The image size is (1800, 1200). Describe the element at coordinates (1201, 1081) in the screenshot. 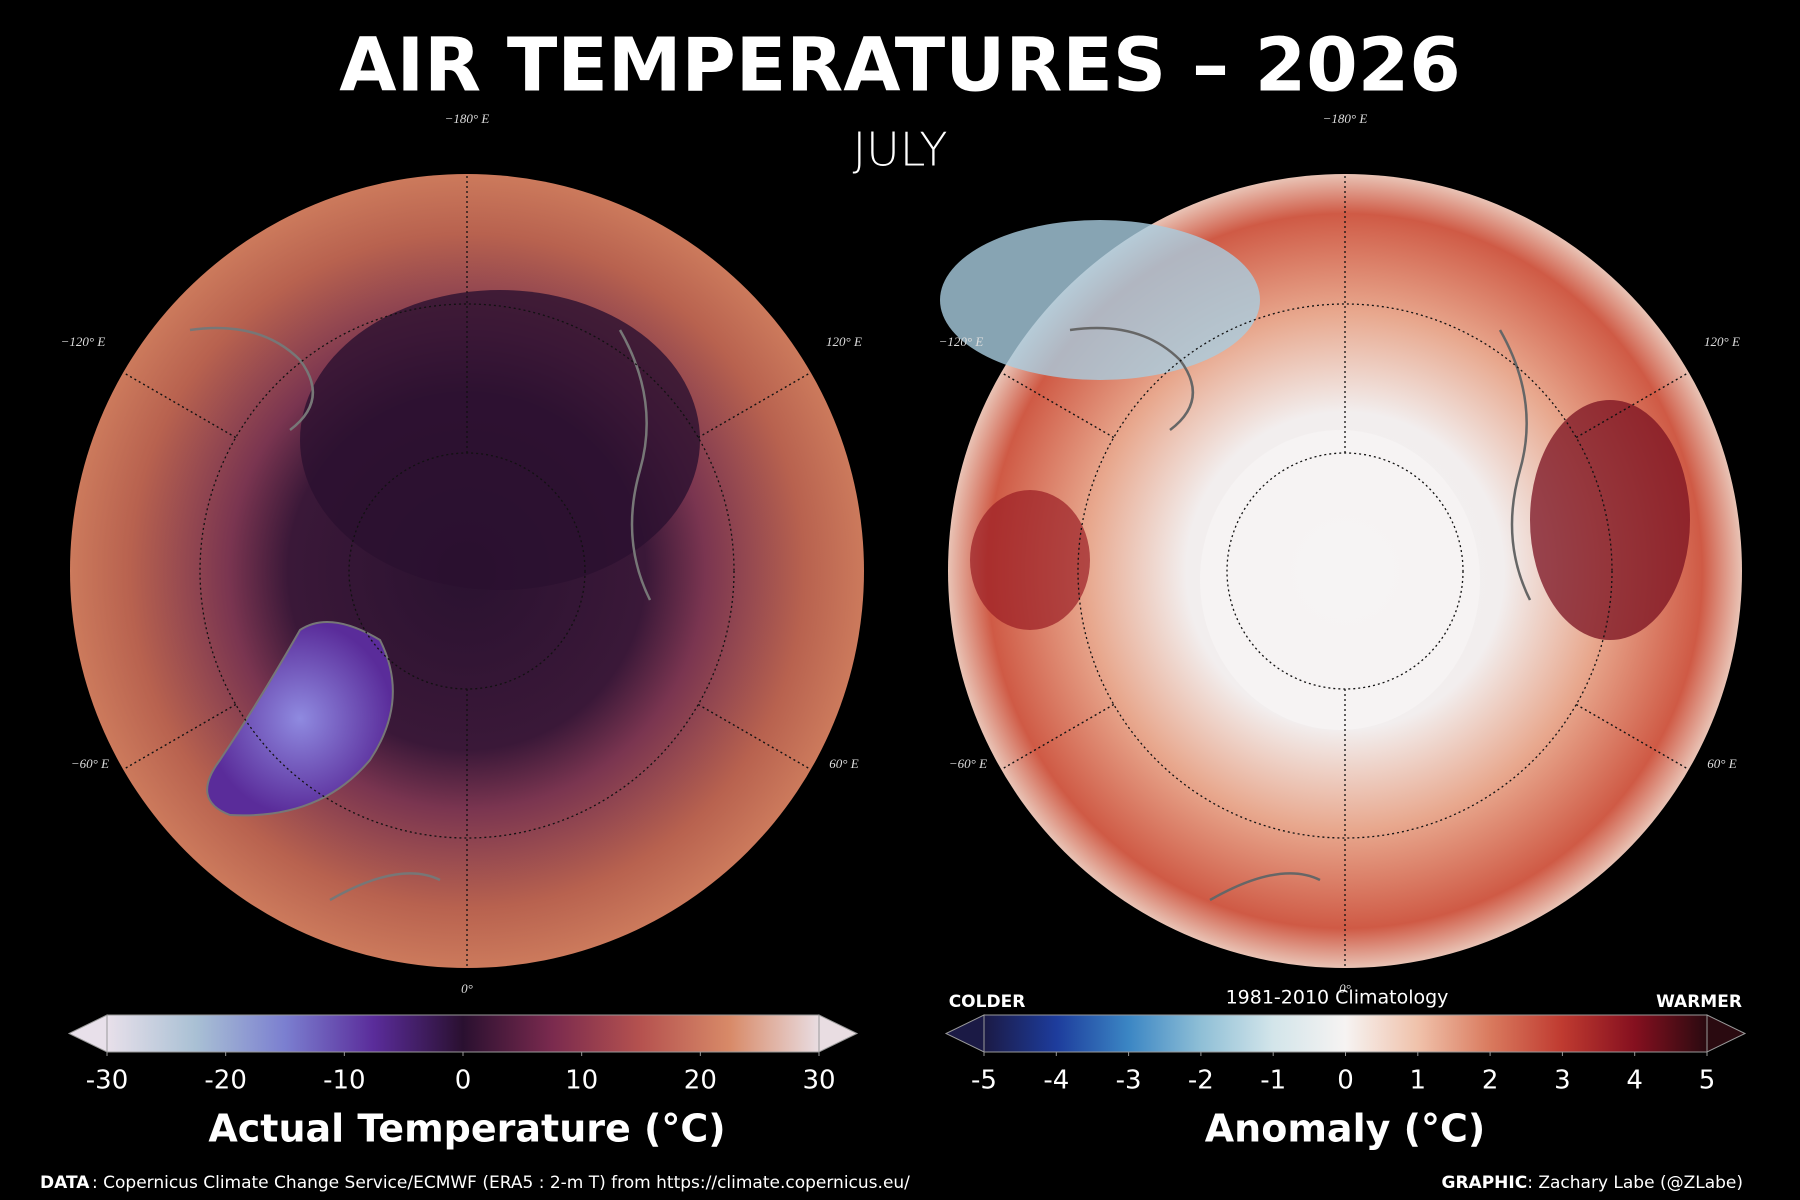

I see `colorbar-tick-label: -2` at that location.